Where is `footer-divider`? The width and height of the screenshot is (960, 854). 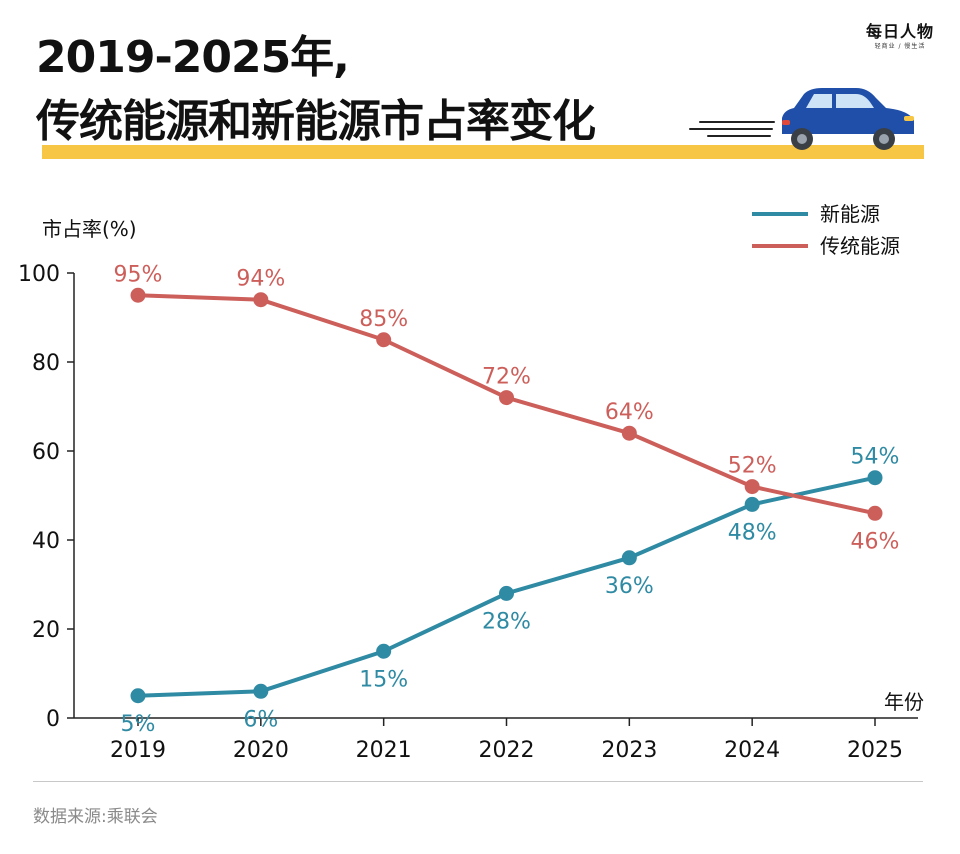
footer-divider is located at coordinates (478, 781).